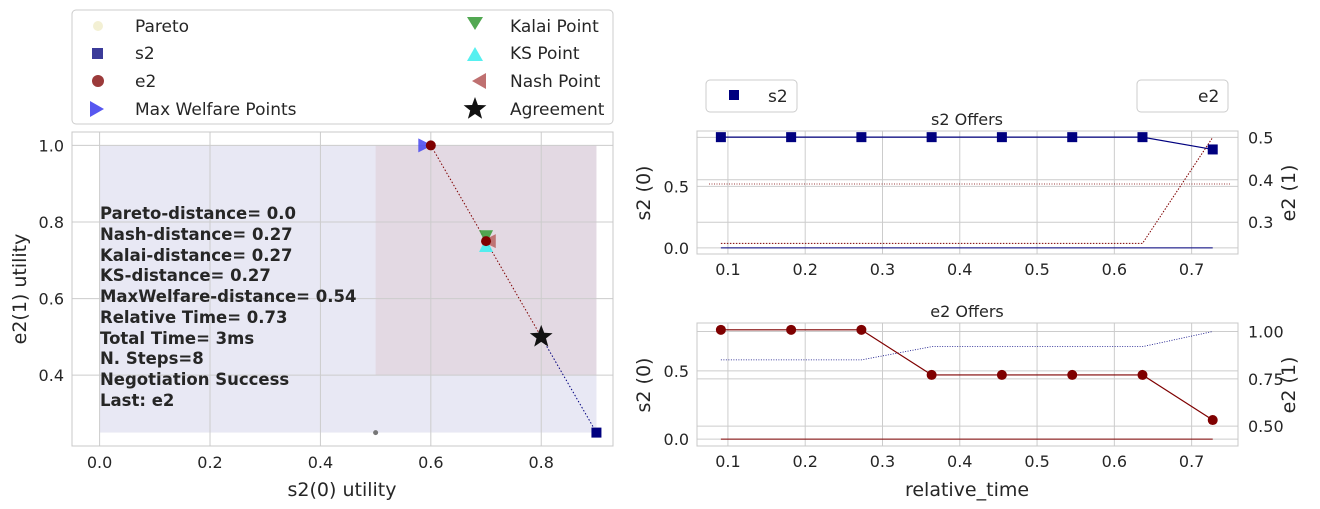  What do you see at coordinates (177, 338) in the screenshot?
I see `stats-line: Total Time= 3ms` at bounding box center [177, 338].